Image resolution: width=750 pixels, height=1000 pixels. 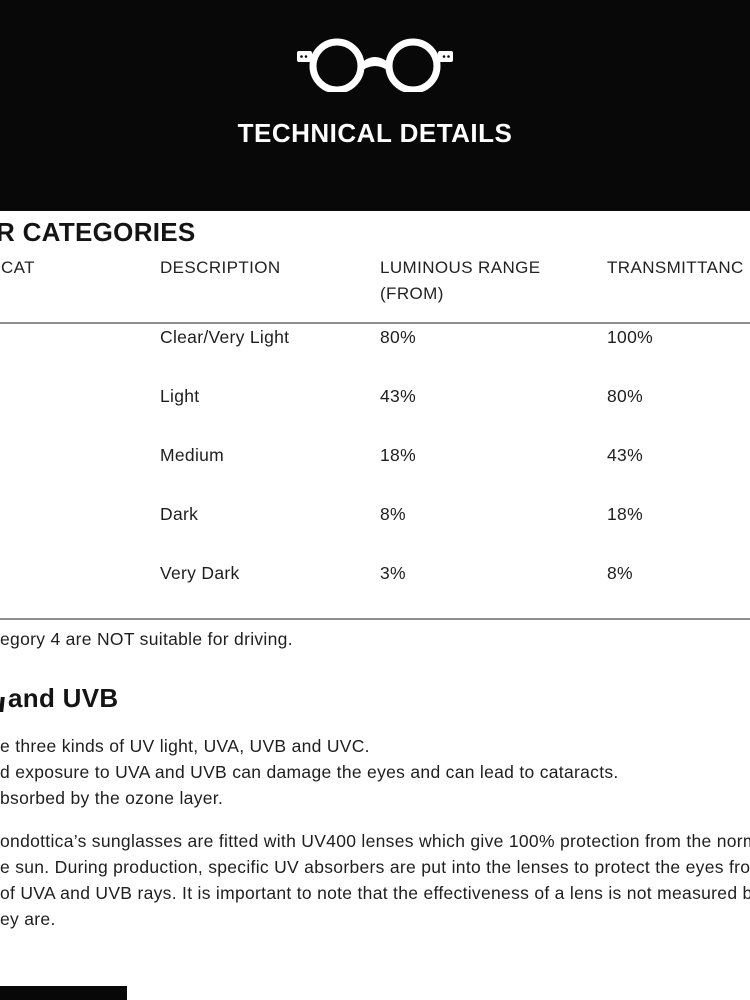 I want to click on column-header-luminous-from: (FROM), so click(x=412, y=293).